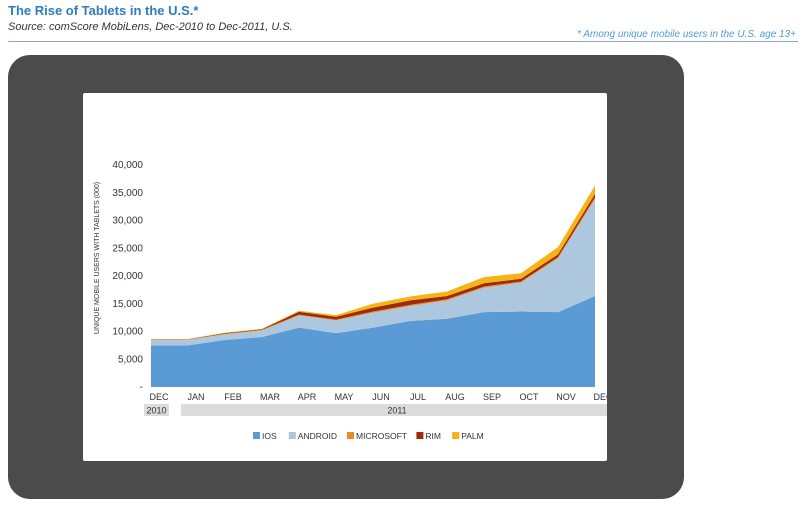 The width and height of the screenshot is (806, 517). What do you see at coordinates (344, 397) in the screenshot?
I see `x-tick-label: MAY` at bounding box center [344, 397].